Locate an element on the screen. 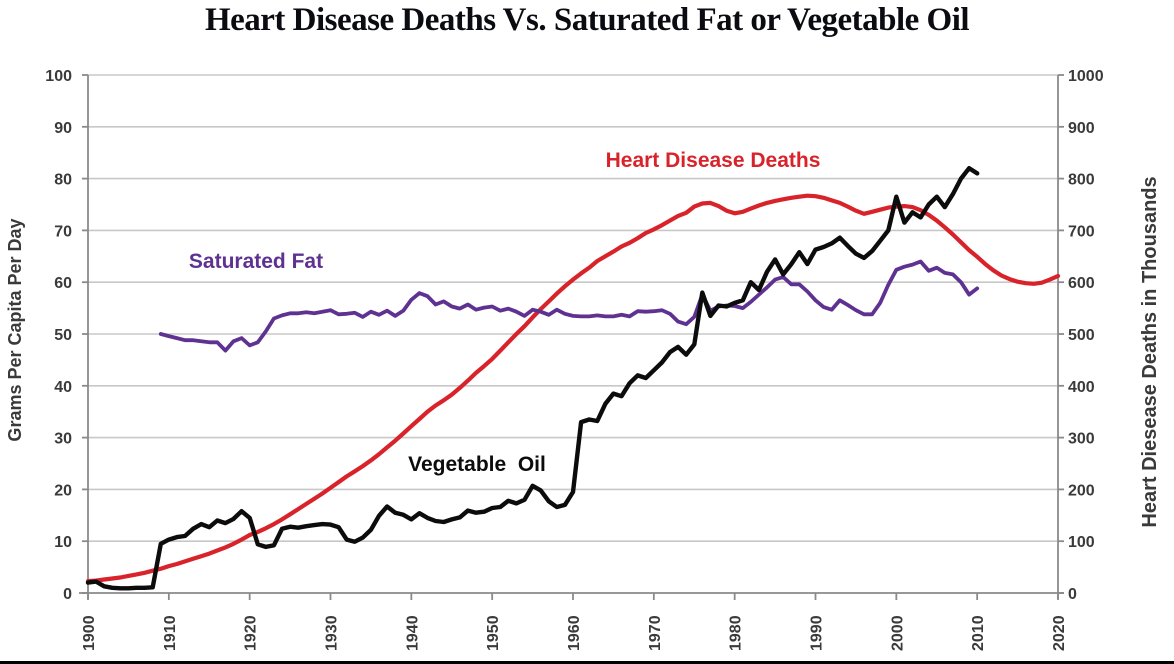  x-tick-label: 1910 is located at coordinates (170, 633).